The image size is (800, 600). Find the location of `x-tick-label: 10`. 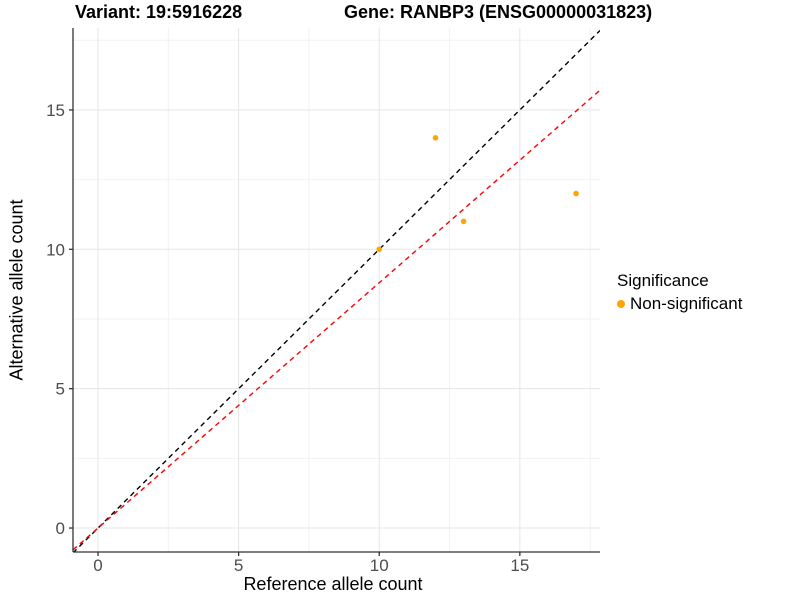

x-tick-label: 10 is located at coordinates (379, 565).